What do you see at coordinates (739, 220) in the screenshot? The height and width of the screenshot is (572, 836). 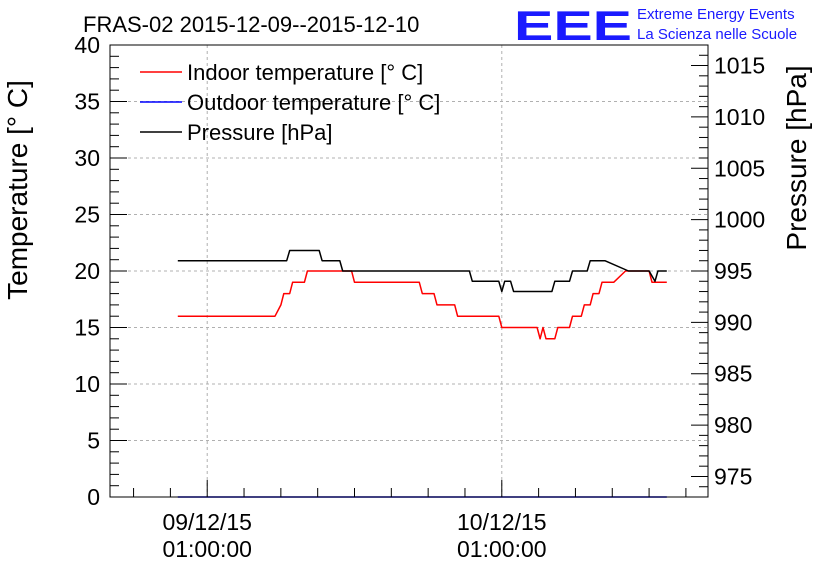 I see `y2-tick-label: 1000` at bounding box center [739, 220].